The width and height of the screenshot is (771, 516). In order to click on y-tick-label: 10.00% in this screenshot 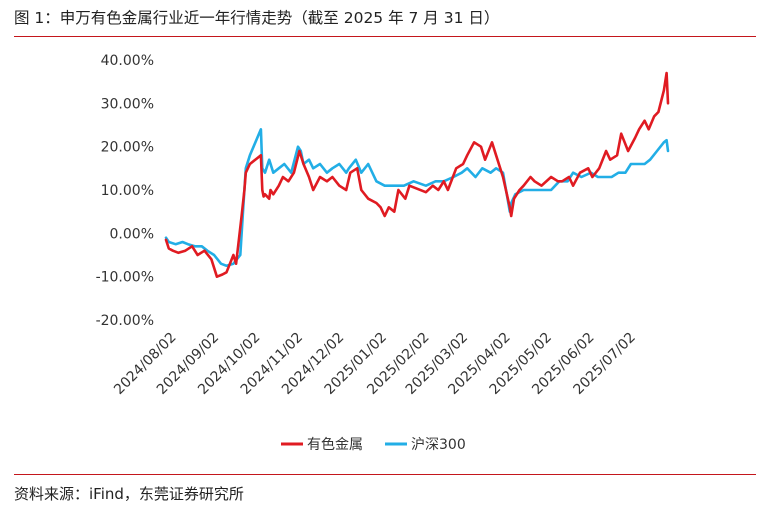, I will do `click(127, 191)`.